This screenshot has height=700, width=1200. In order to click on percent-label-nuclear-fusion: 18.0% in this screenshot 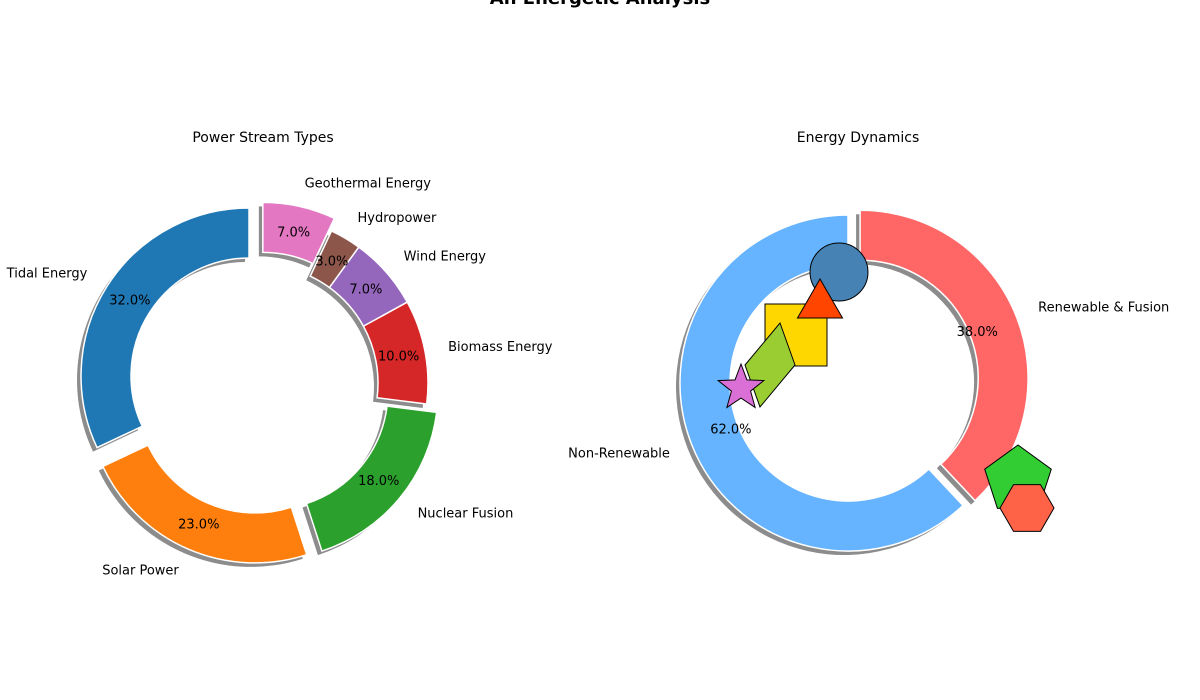, I will do `click(378, 481)`.